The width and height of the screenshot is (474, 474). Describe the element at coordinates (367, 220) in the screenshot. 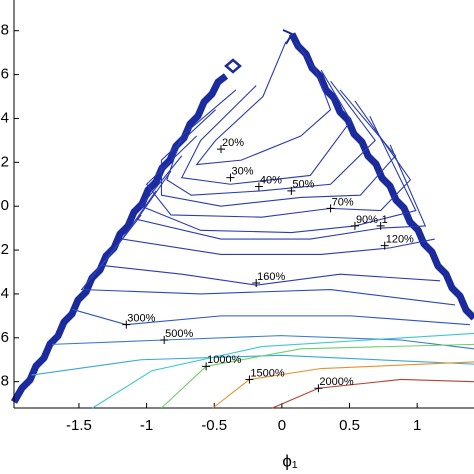

I see `contour-label: 90%` at that location.